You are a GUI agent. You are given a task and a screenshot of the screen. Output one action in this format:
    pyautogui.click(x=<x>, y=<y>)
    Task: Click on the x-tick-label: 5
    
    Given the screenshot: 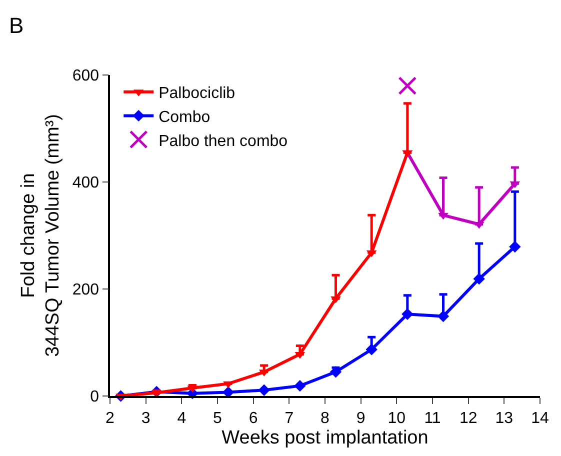 What is the action you would take?
    pyautogui.click(x=217, y=418)
    